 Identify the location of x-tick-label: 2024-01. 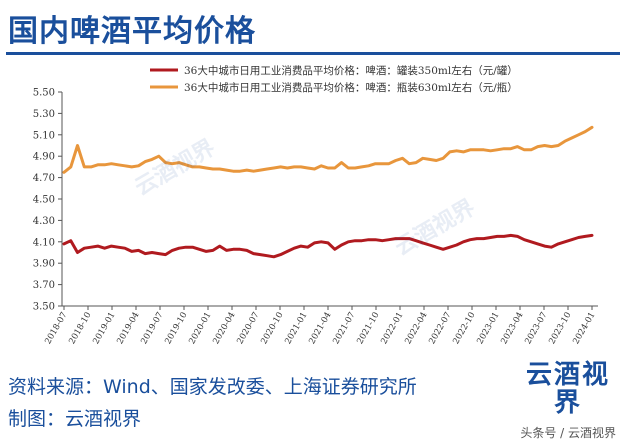
(584, 329).